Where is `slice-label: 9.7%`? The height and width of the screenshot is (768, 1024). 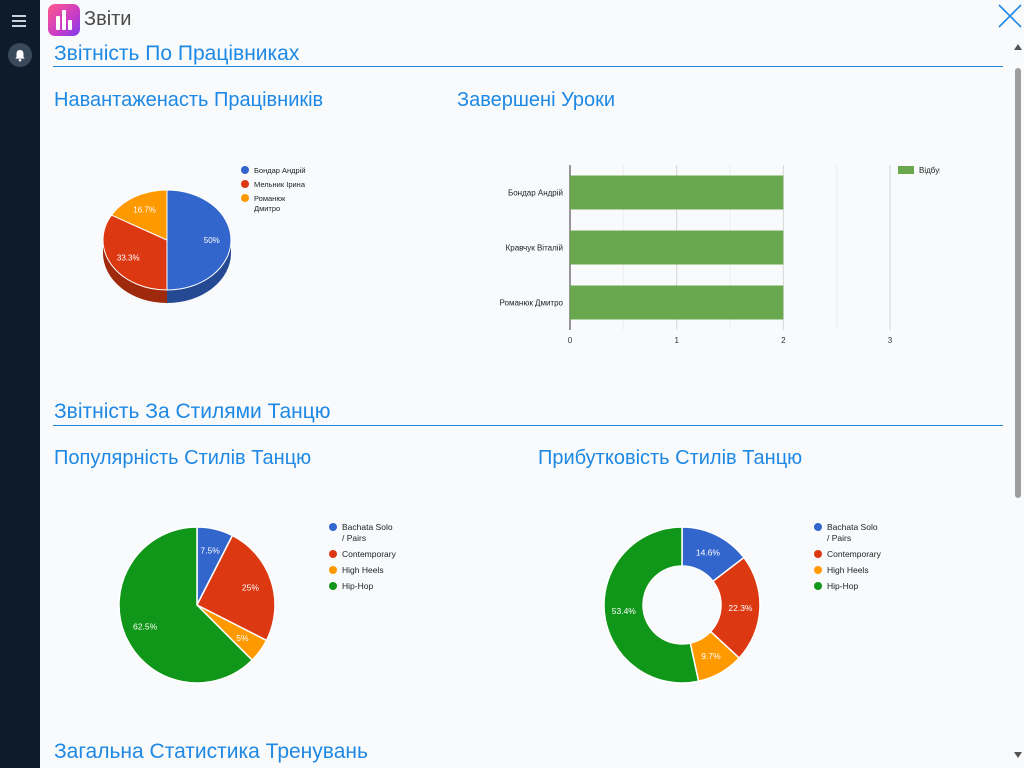 slice-label: 9.7% is located at coordinates (711, 656).